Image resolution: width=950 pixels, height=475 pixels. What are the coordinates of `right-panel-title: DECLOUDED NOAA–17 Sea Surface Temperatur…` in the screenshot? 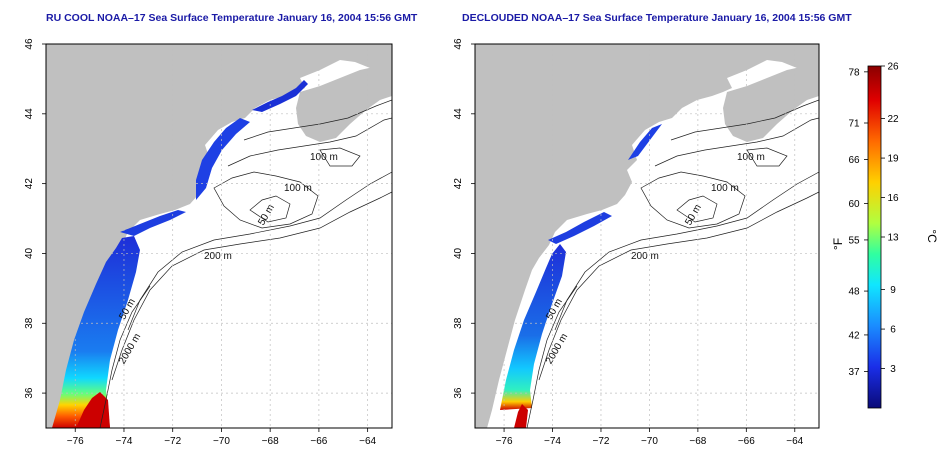 It's located at (657, 18).